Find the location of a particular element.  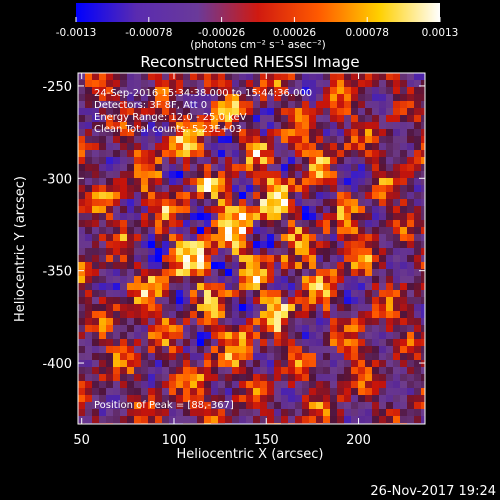

y-tick-label: -250 is located at coordinates (57, 87).